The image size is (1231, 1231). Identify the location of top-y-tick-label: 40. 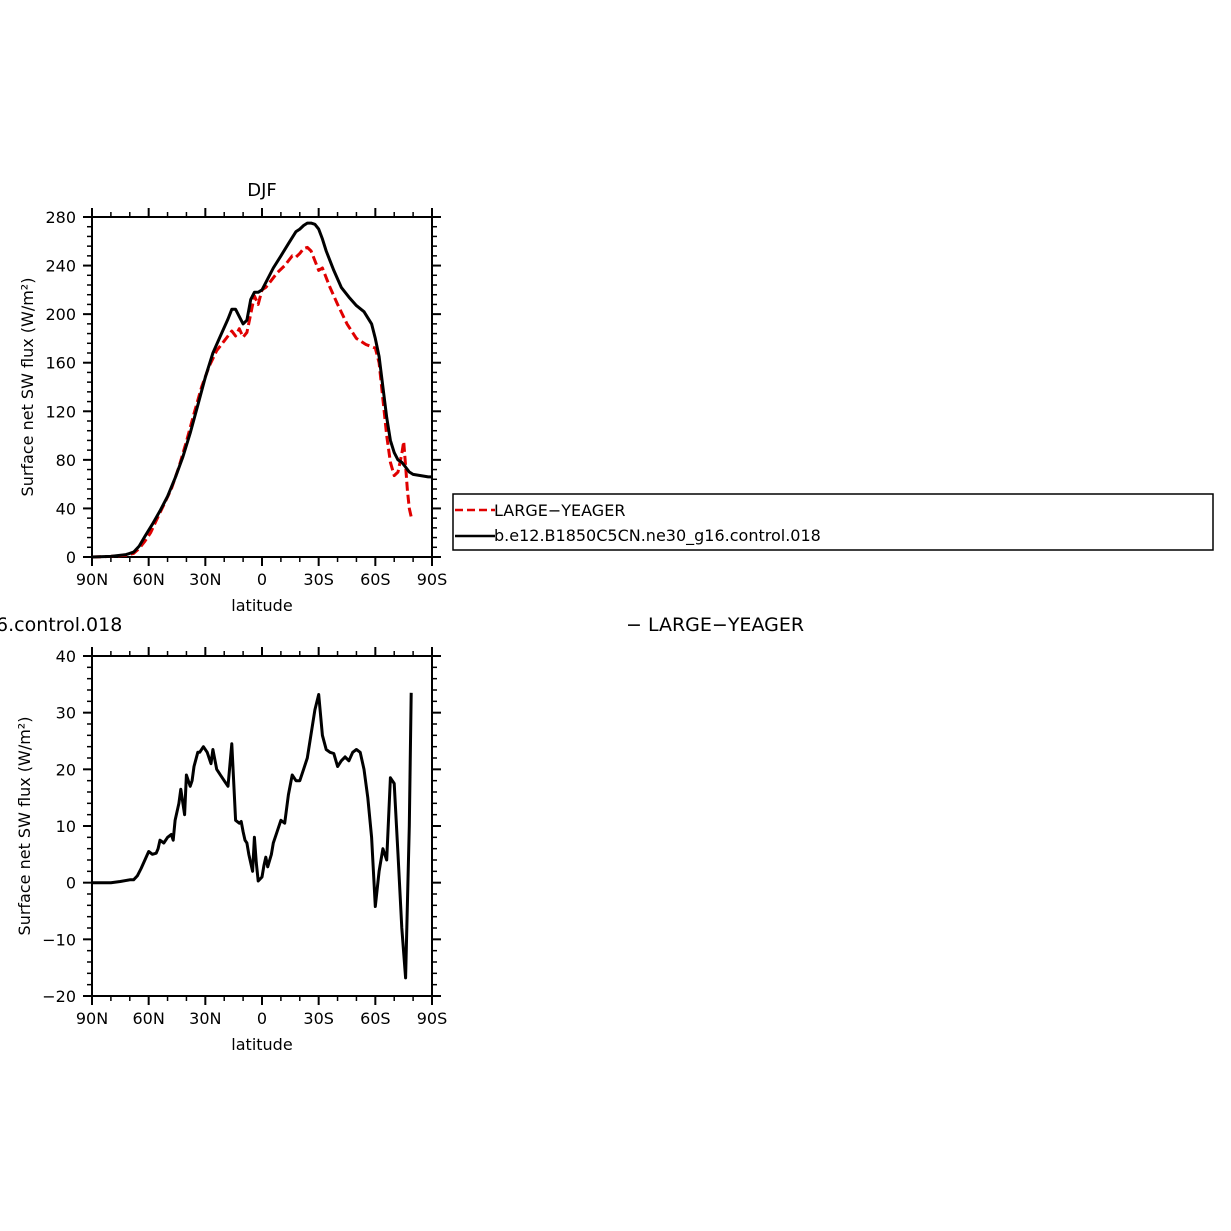
(66, 508).